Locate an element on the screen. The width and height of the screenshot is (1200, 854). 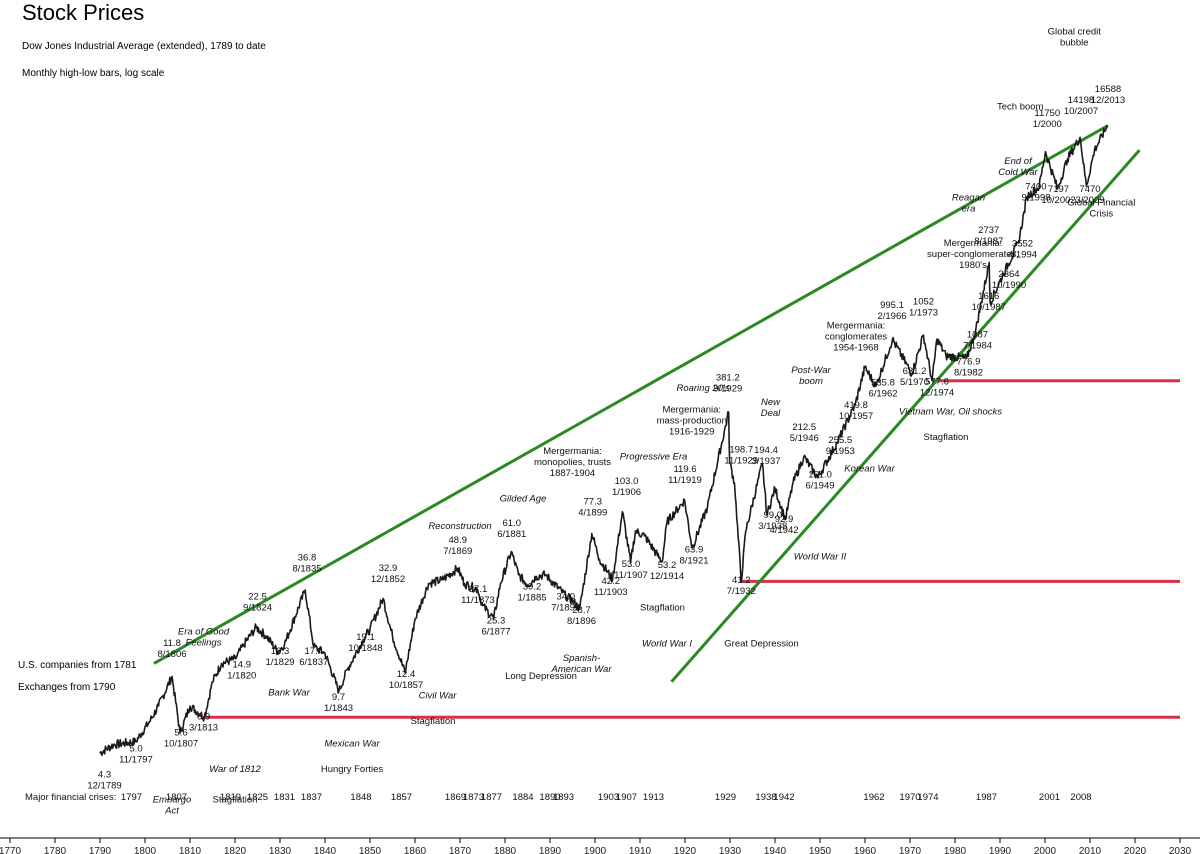
x-tick-label: 1960 is located at coordinates (865, 850).